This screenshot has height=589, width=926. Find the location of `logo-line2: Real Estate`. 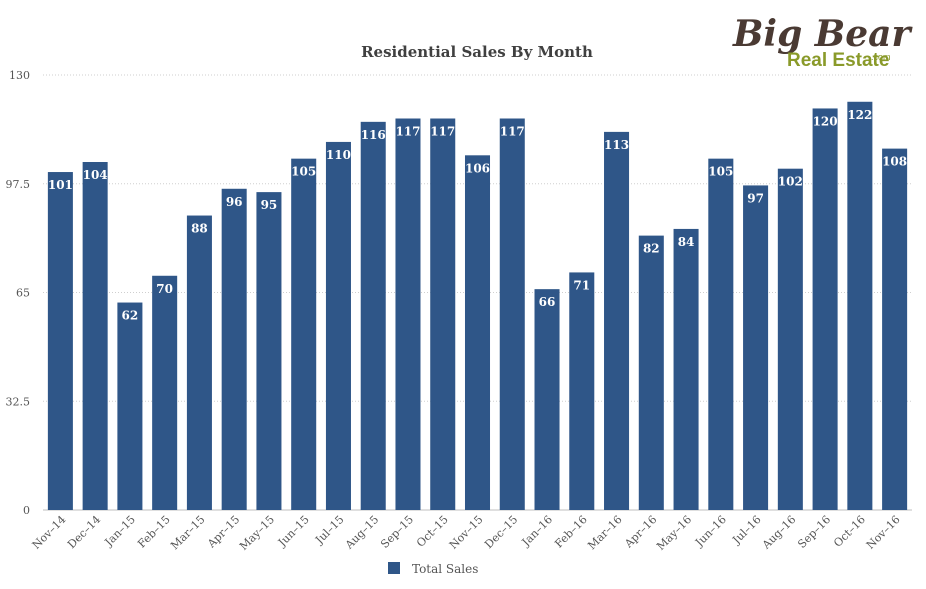

logo-line2: Real Estate is located at coordinates (838, 60).